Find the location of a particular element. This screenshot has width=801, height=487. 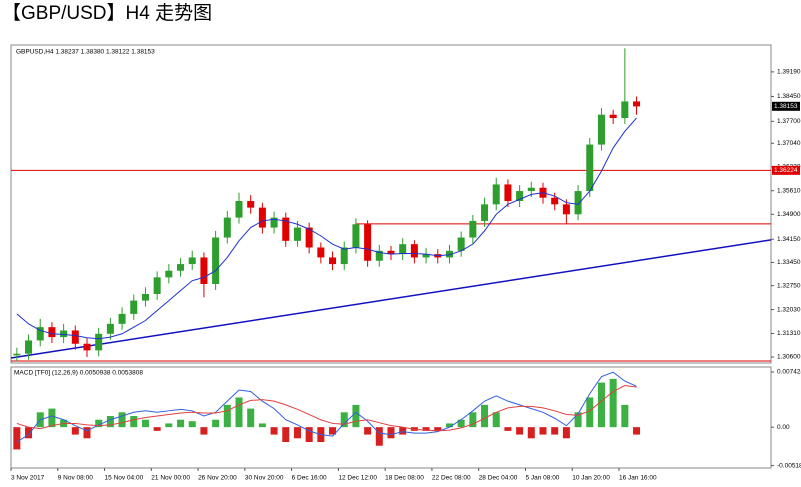

x-tick-label: 30 Nov 20:00 is located at coordinates (264, 478).